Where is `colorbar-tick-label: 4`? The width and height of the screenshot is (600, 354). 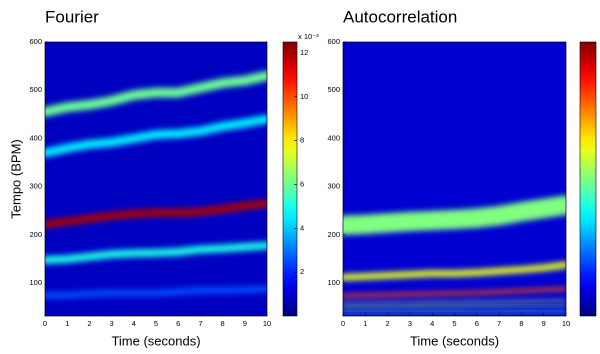 colorbar-tick-label: 4 is located at coordinates (302, 227).